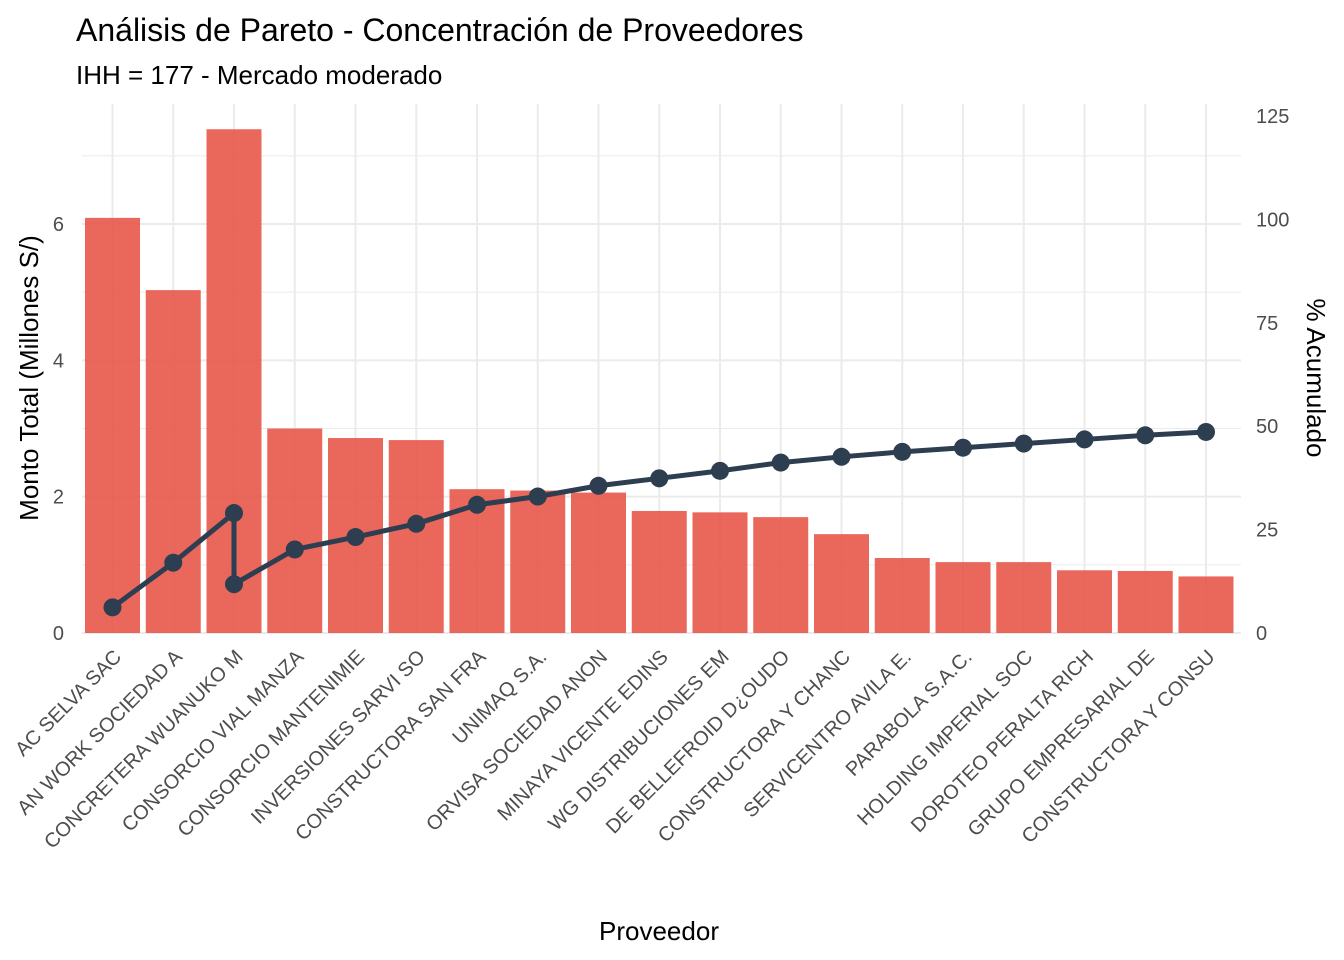  I want to click on y-tick-label: 2, so click(58, 498).